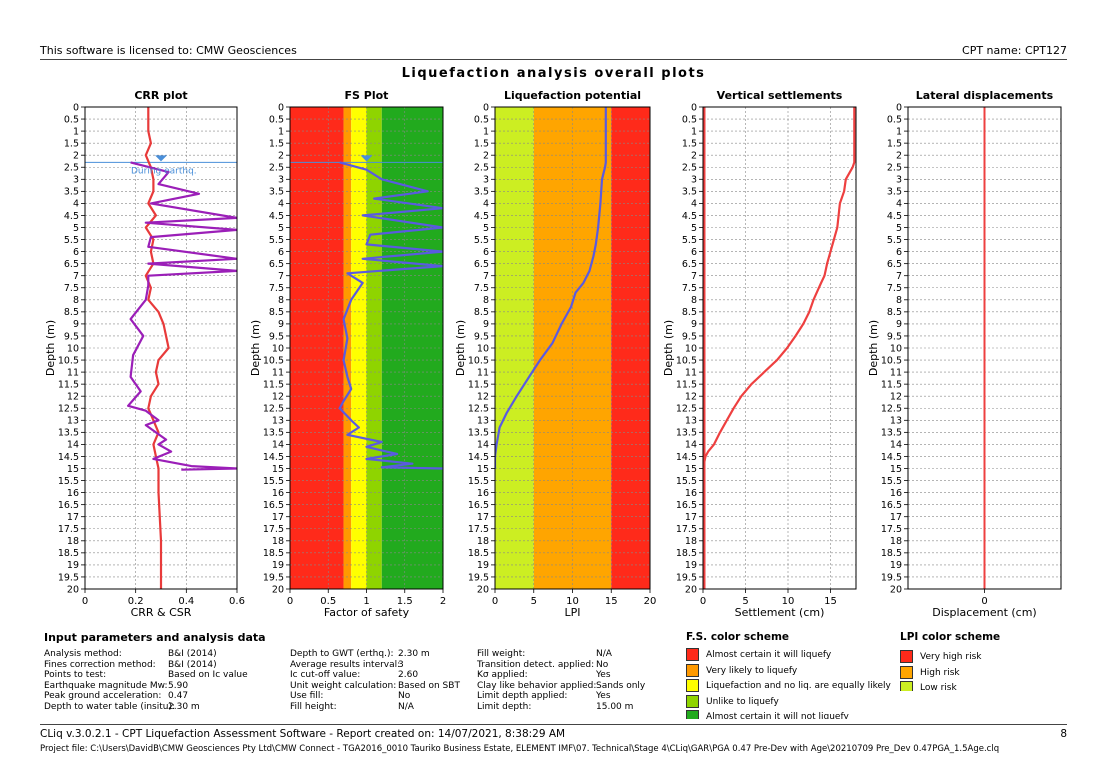 This screenshot has width=1107, height=783. What do you see at coordinates (650, 601) in the screenshot?
I see `x-tick-label: 20` at bounding box center [650, 601].